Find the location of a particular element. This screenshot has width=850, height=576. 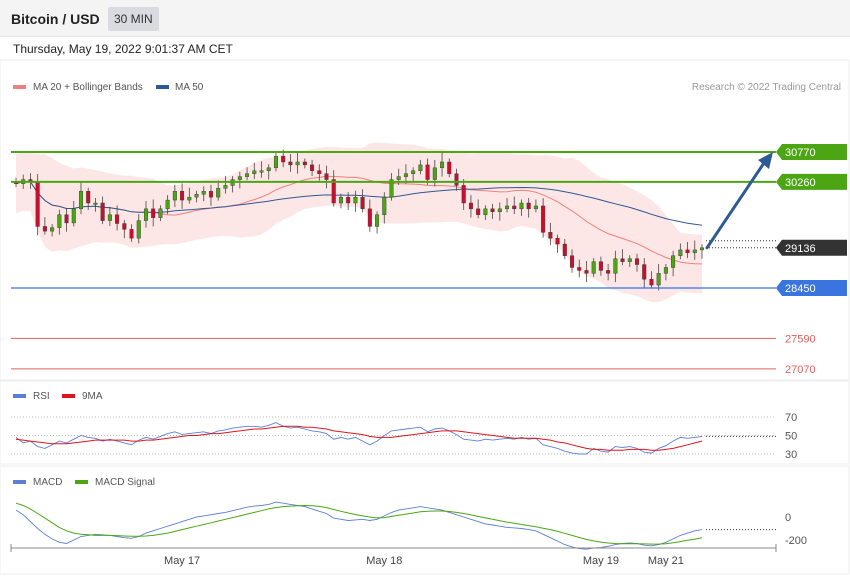

chart-datetime: Thursday, May 19, 2022 9:01:37 AM CET is located at coordinates (123, 49).